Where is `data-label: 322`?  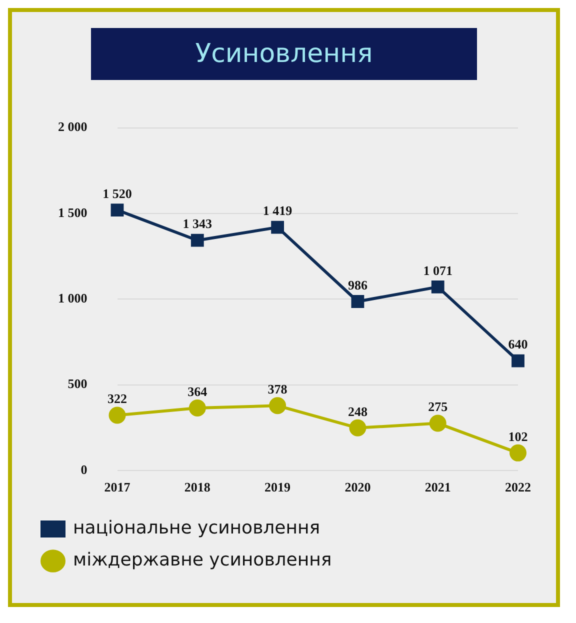 data-label: 322 is located at coordinates (117, 398).